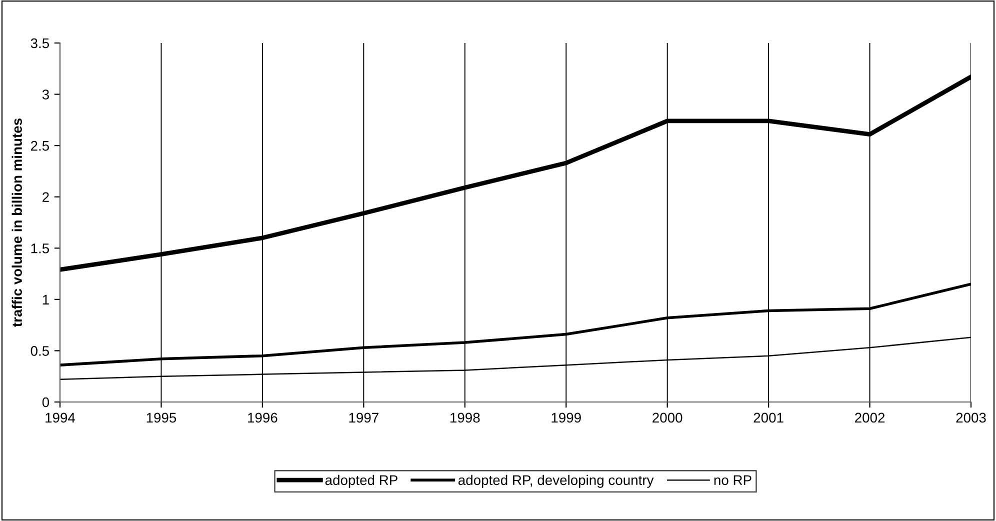 The height and width of the screenshot is (521, 996). I want to click on legend-label: no RP, so click(733, 480).